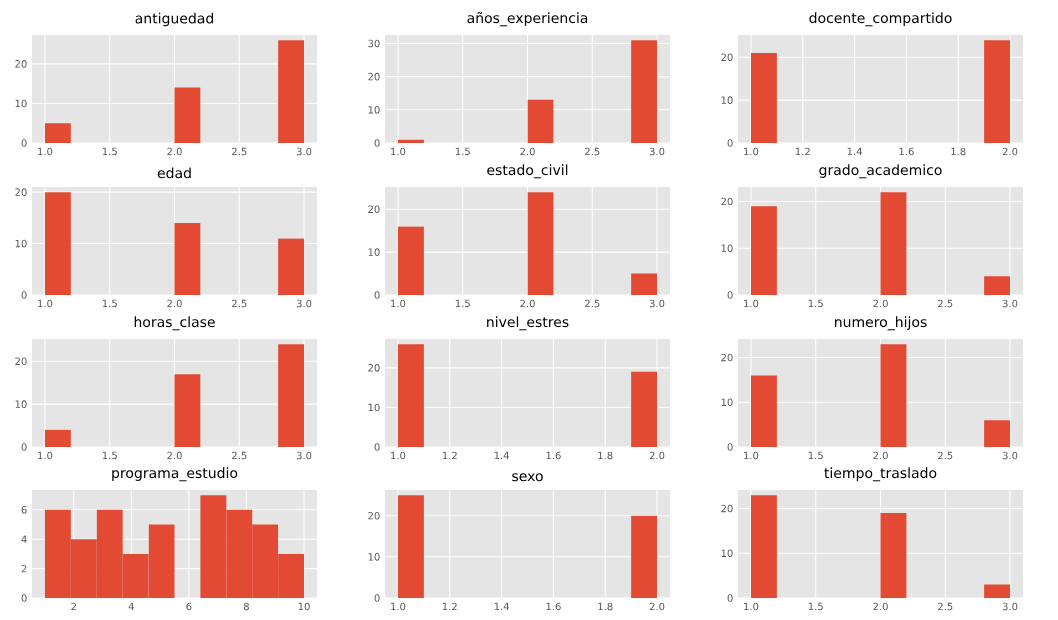 Image resolution: width=1058 pixels, height=620 pixels. Describe the element at coordinates (880, 171) in the screenshot. I see `chart-title: grado_academico` at that location.